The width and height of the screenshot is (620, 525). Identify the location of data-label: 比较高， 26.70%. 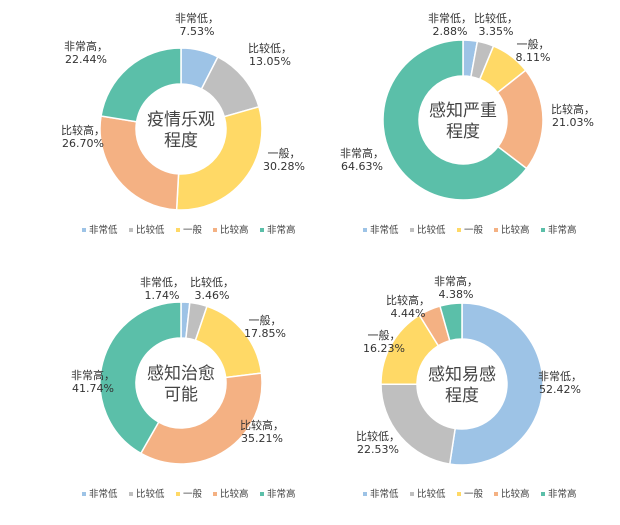
(83, 136).